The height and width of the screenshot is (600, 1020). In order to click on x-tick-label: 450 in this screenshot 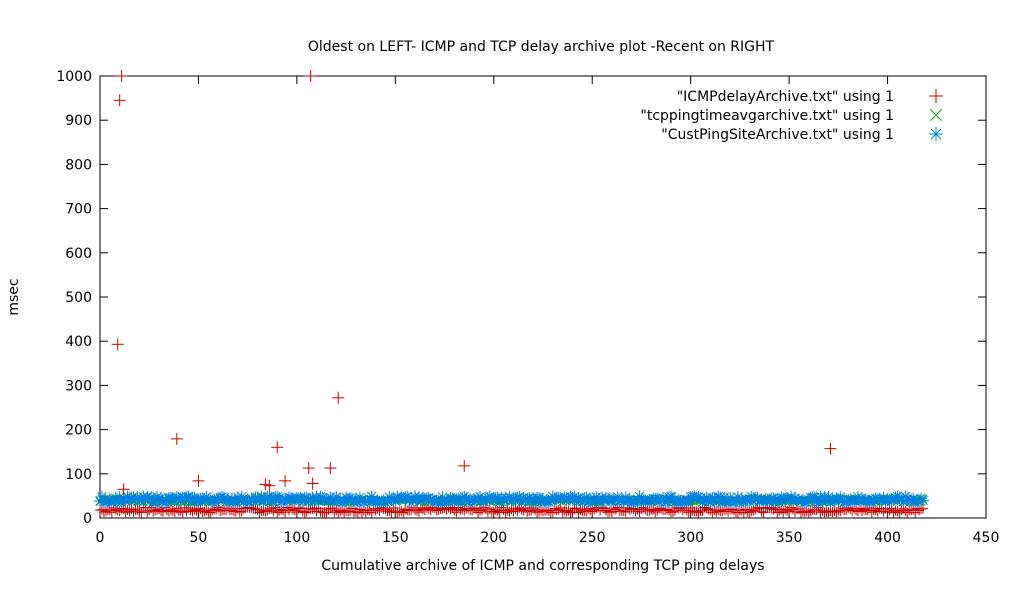, I will do `click(986, 538)`.